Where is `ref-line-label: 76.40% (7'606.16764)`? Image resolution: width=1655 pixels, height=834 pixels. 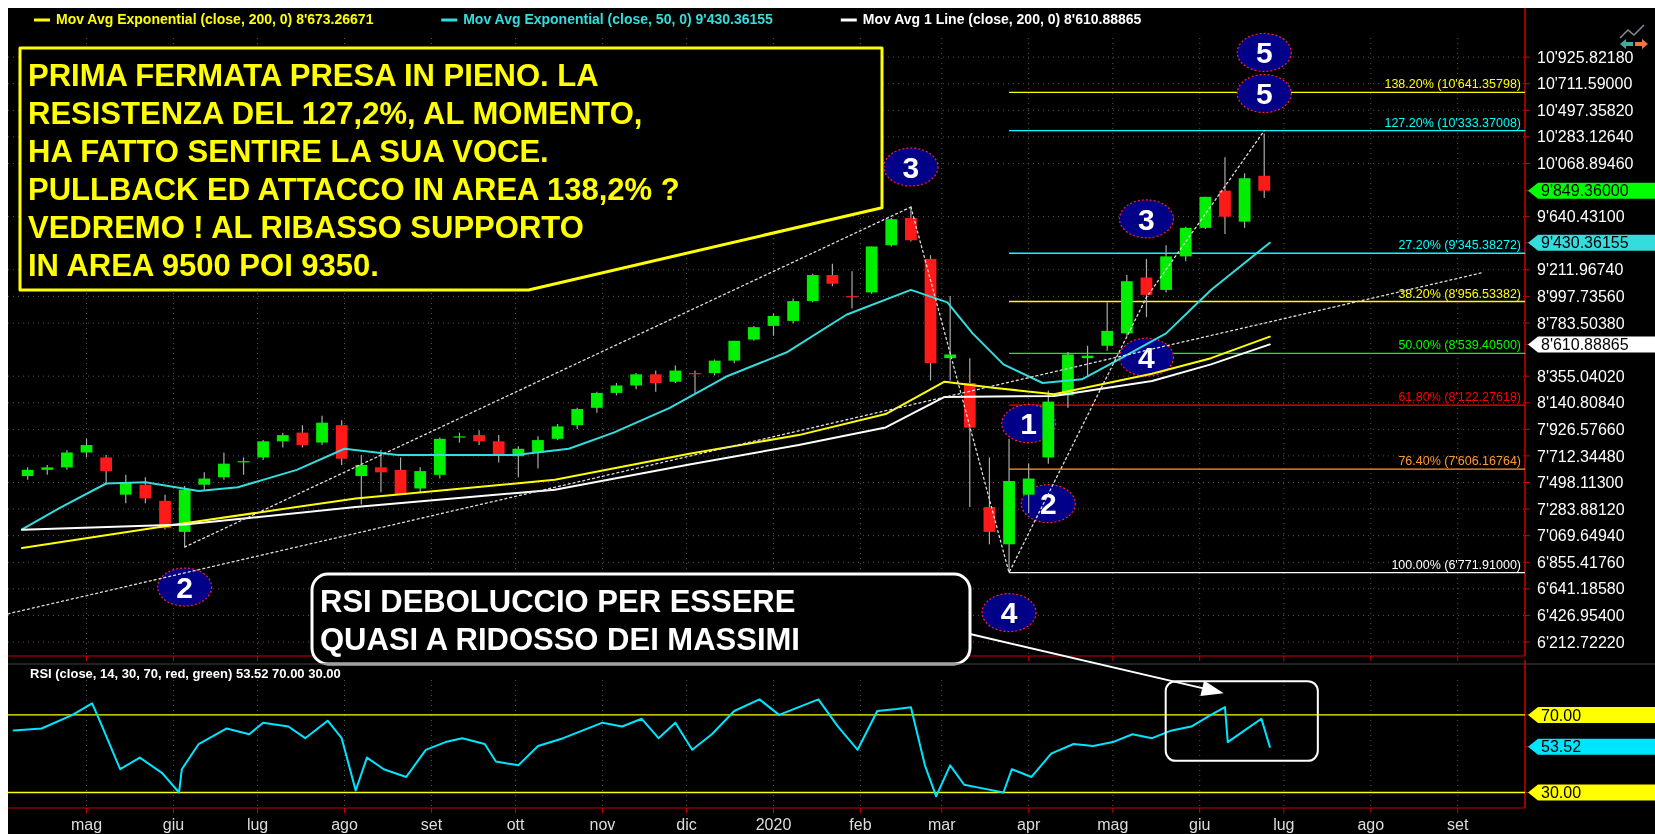 ref-line-label: 76.40% (7'606.16764) is located at coordinates (1459, 461).